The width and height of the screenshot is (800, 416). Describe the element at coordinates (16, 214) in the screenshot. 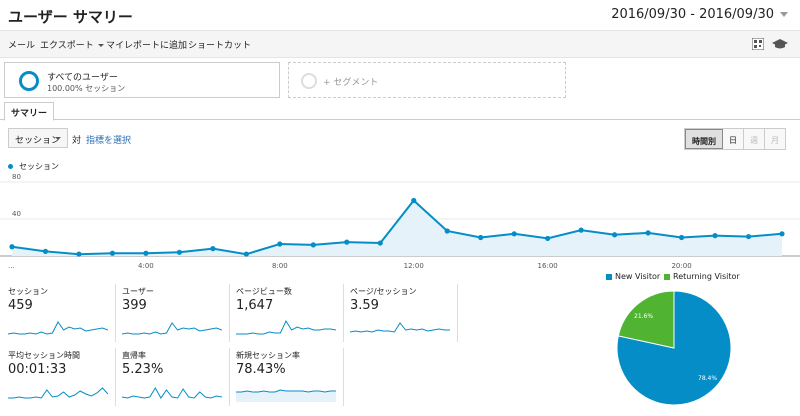

I see `y-tick-label: 40` at that location.